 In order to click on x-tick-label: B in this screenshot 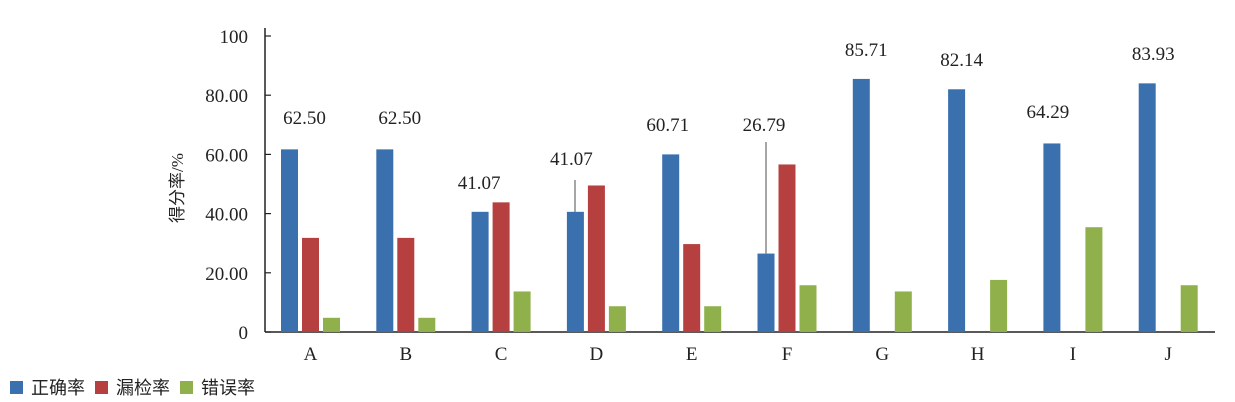, I will do `click(405, 354)`.